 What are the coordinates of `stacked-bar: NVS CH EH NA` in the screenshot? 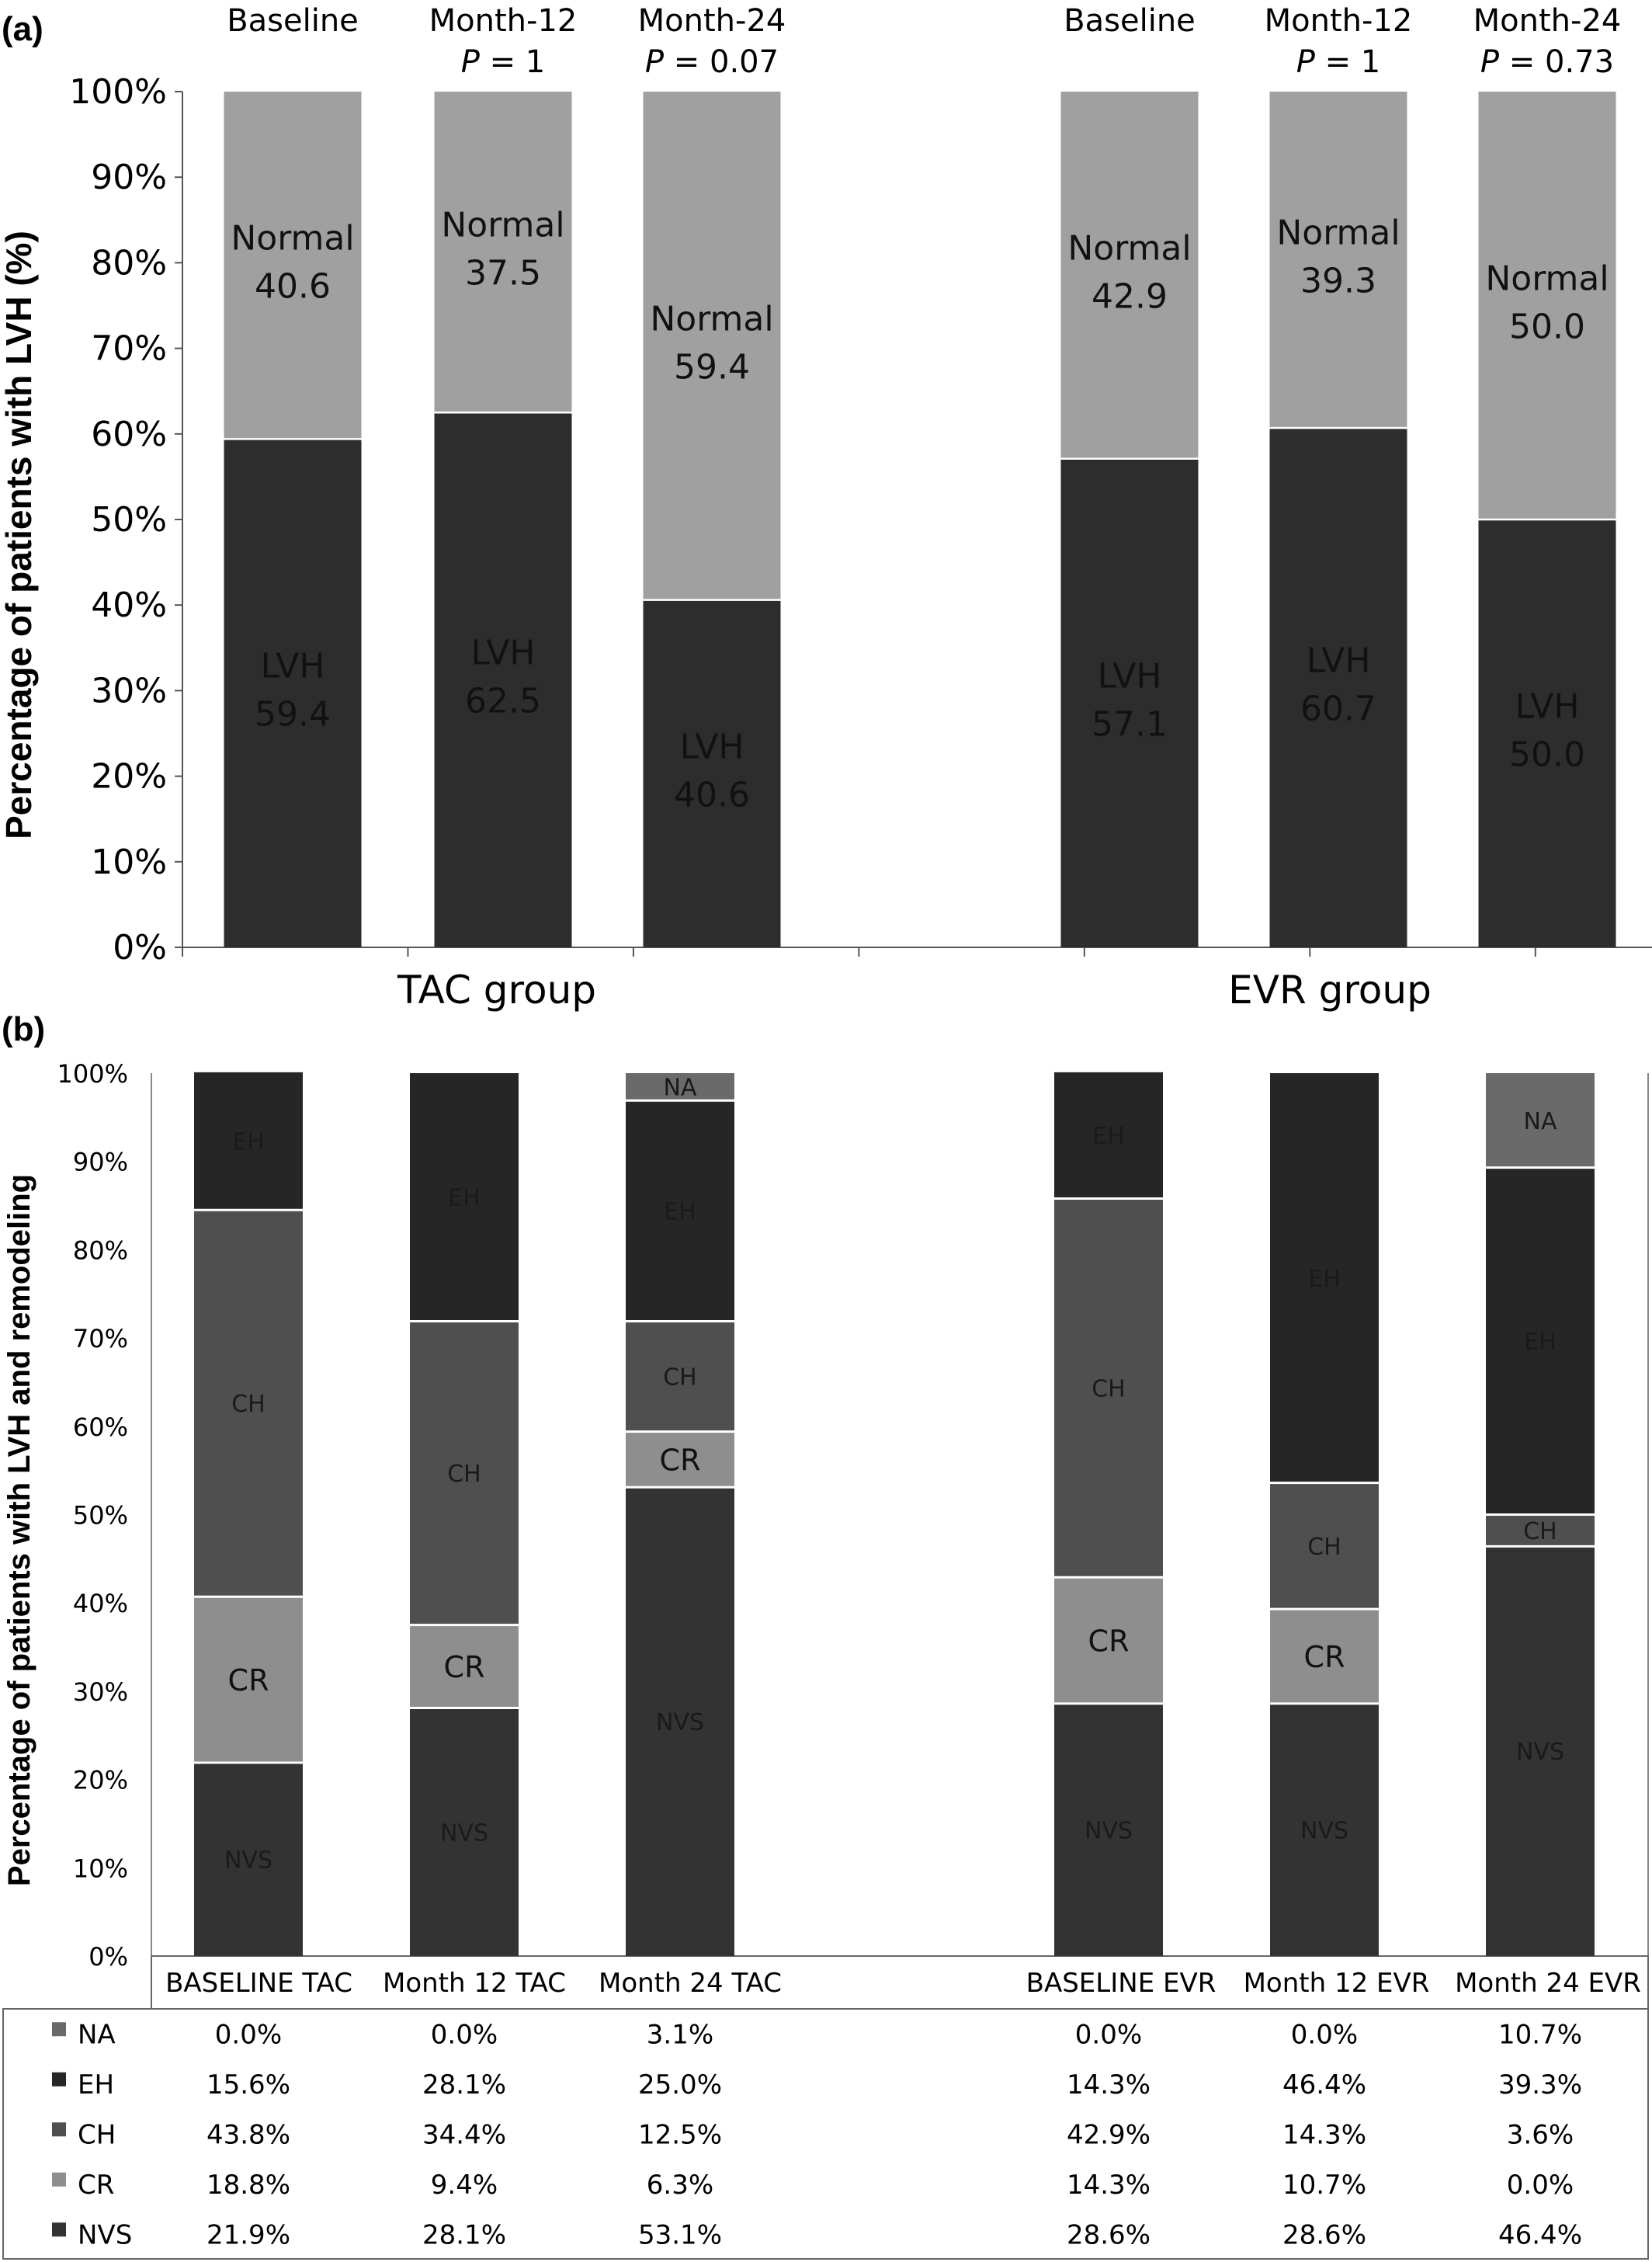 It's located at (1540, 1514).